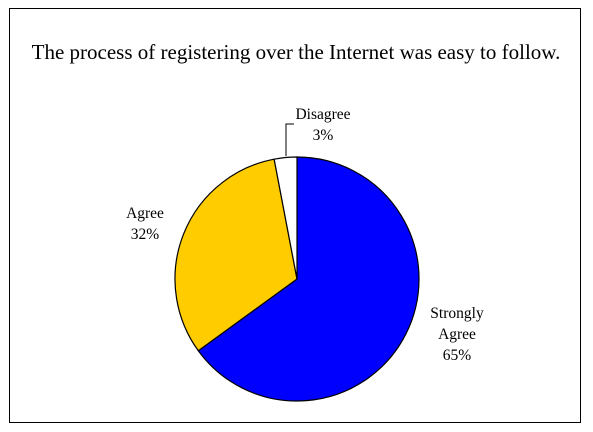 The image size is (593, 432). Describe the element at coordinates (145, 224) in the screenshot. I see `slice-label-agree: Agree 32%` at that location.